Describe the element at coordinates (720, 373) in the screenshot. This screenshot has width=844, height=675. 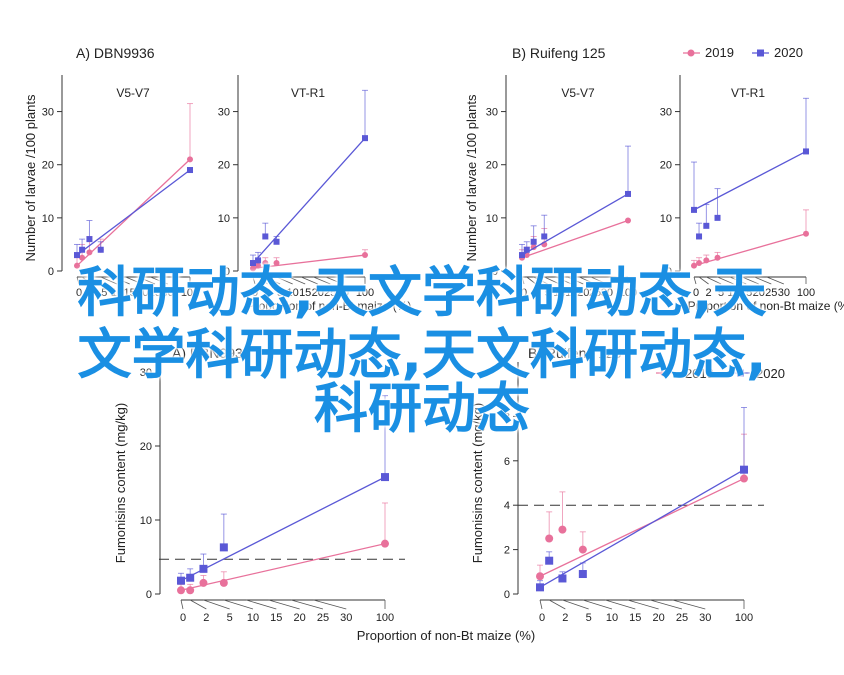
I see `legend-bottom: 2019 2020` at that location.